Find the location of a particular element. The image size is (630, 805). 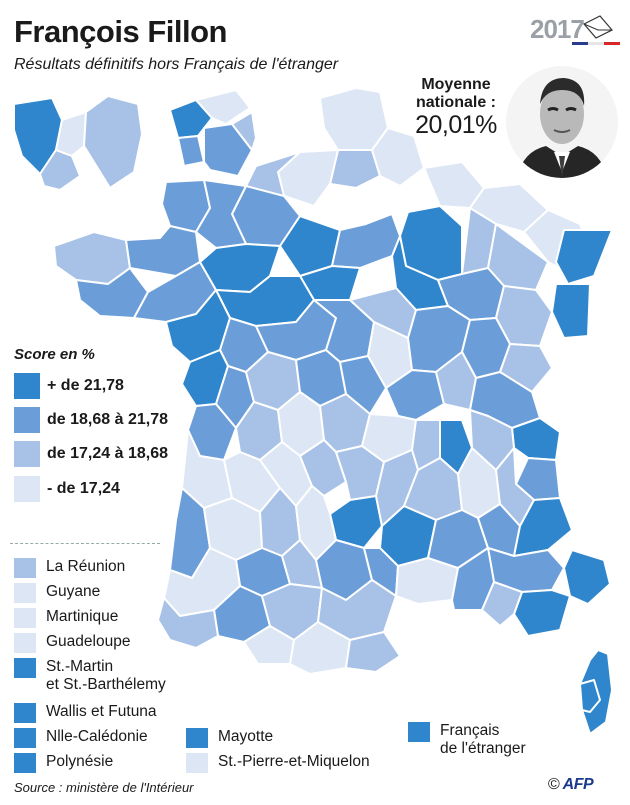

territory-label: St.-Pierre-et-Miquelon is located at coordinates (294, 761).